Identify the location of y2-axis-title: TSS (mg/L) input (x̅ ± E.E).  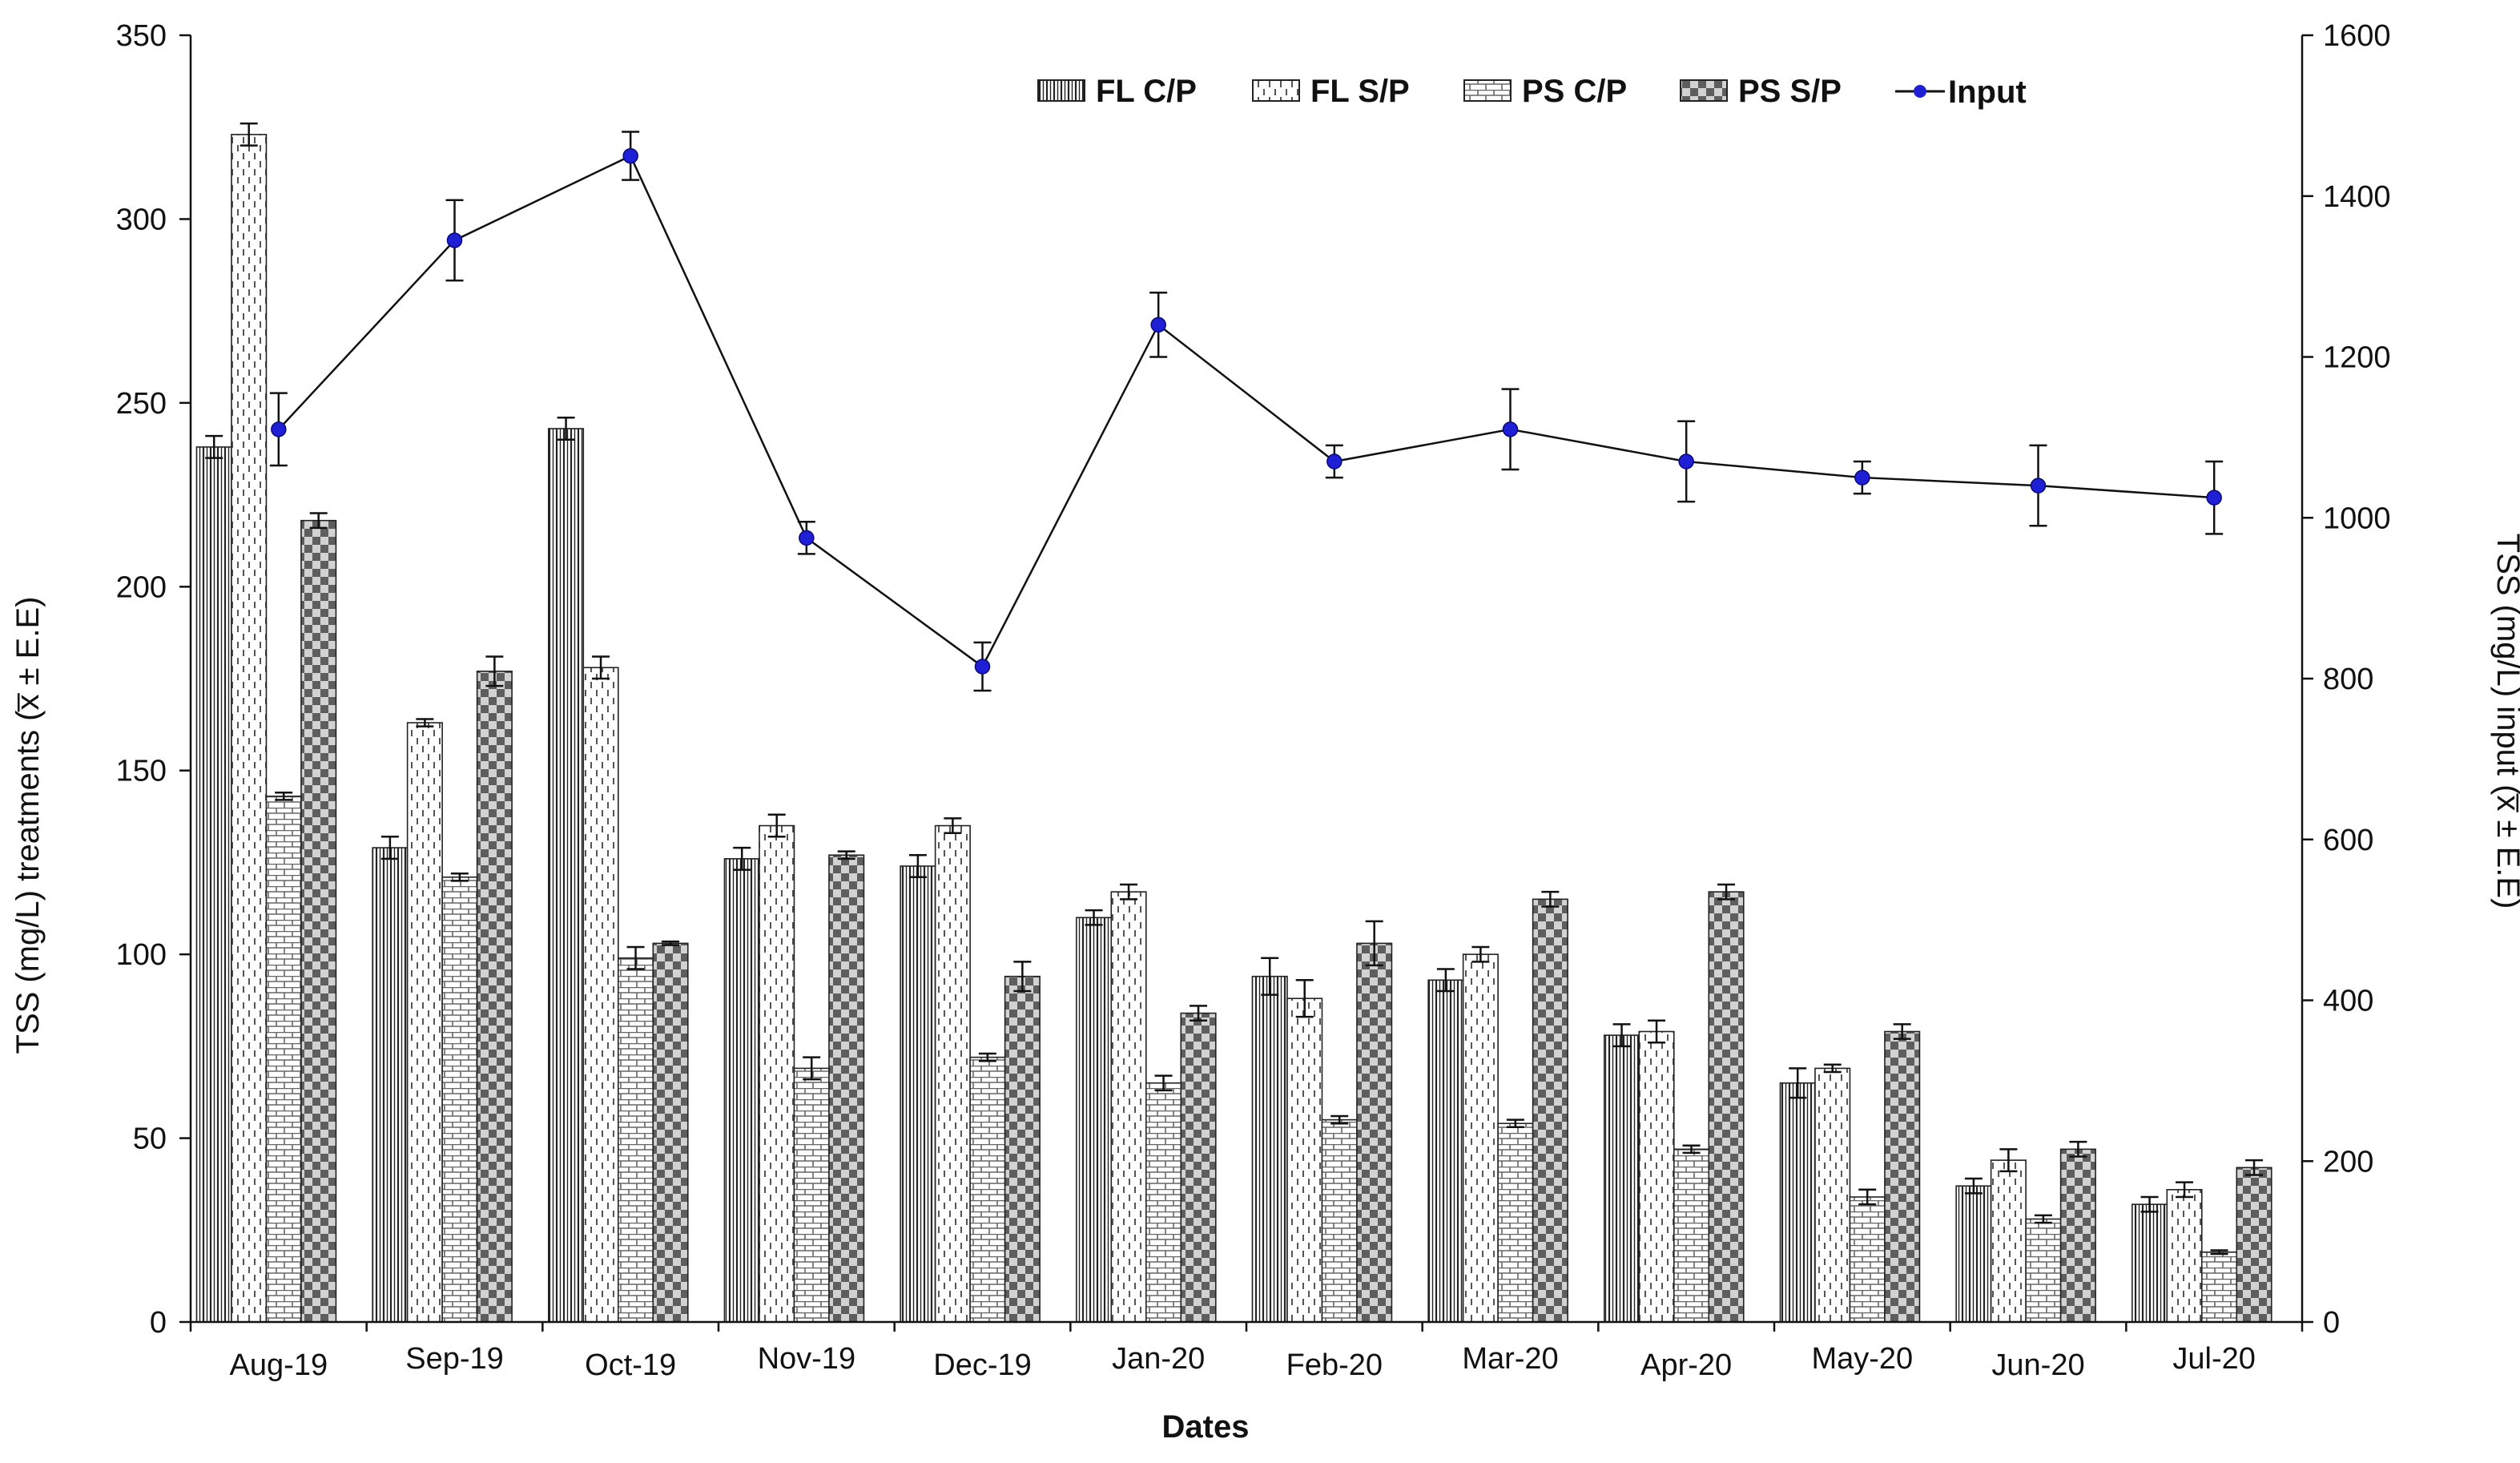
(2505, 721).